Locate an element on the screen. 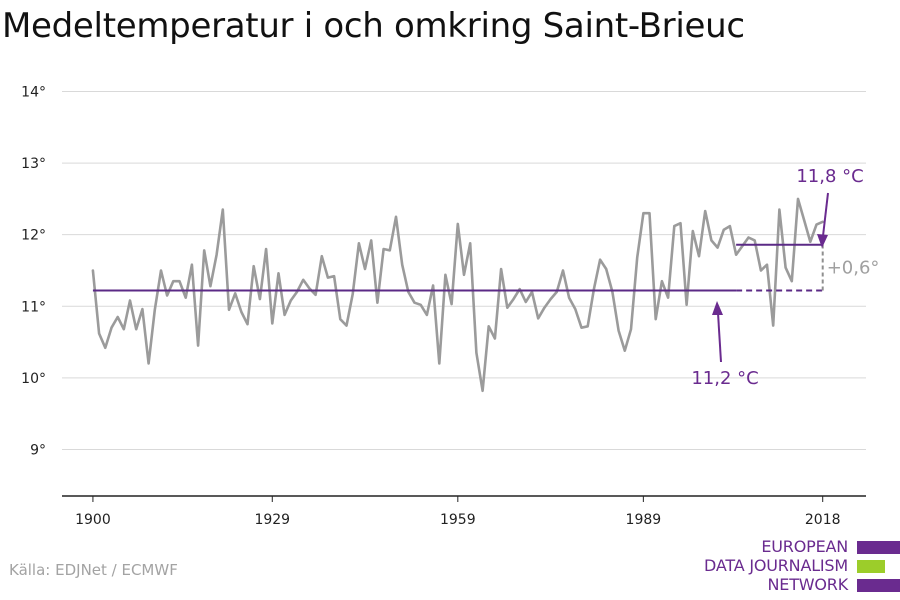  annotations: +0,6° 11,8 °C 11,2 °C is located at coordinates (785, 277).